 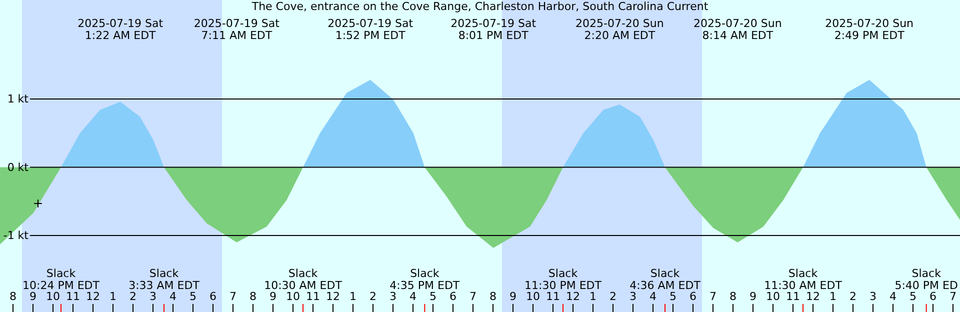 What do you see at coordinates (803, 279) in the screenshot?
I see `annotation: Slack 11:30 AM EDT` at bounding box center [803, 279].